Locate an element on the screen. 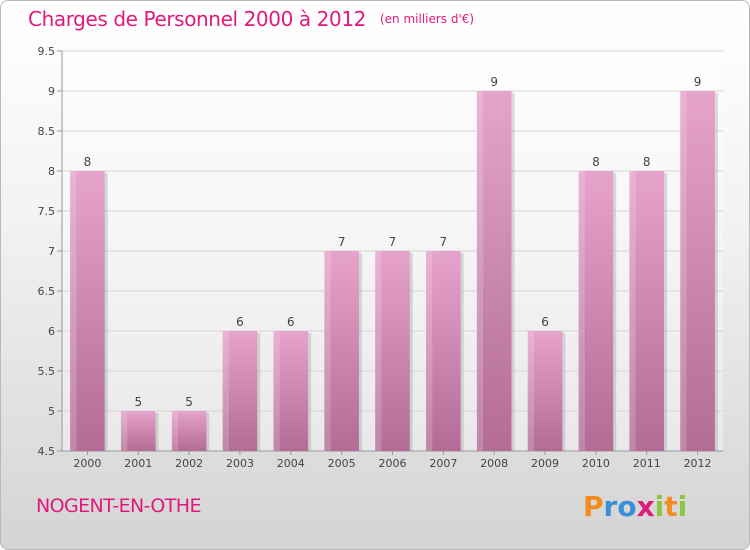 The width and height of the screenshot is (750, 550). y-tick-label: 7 is located at coordinates (51, 251).